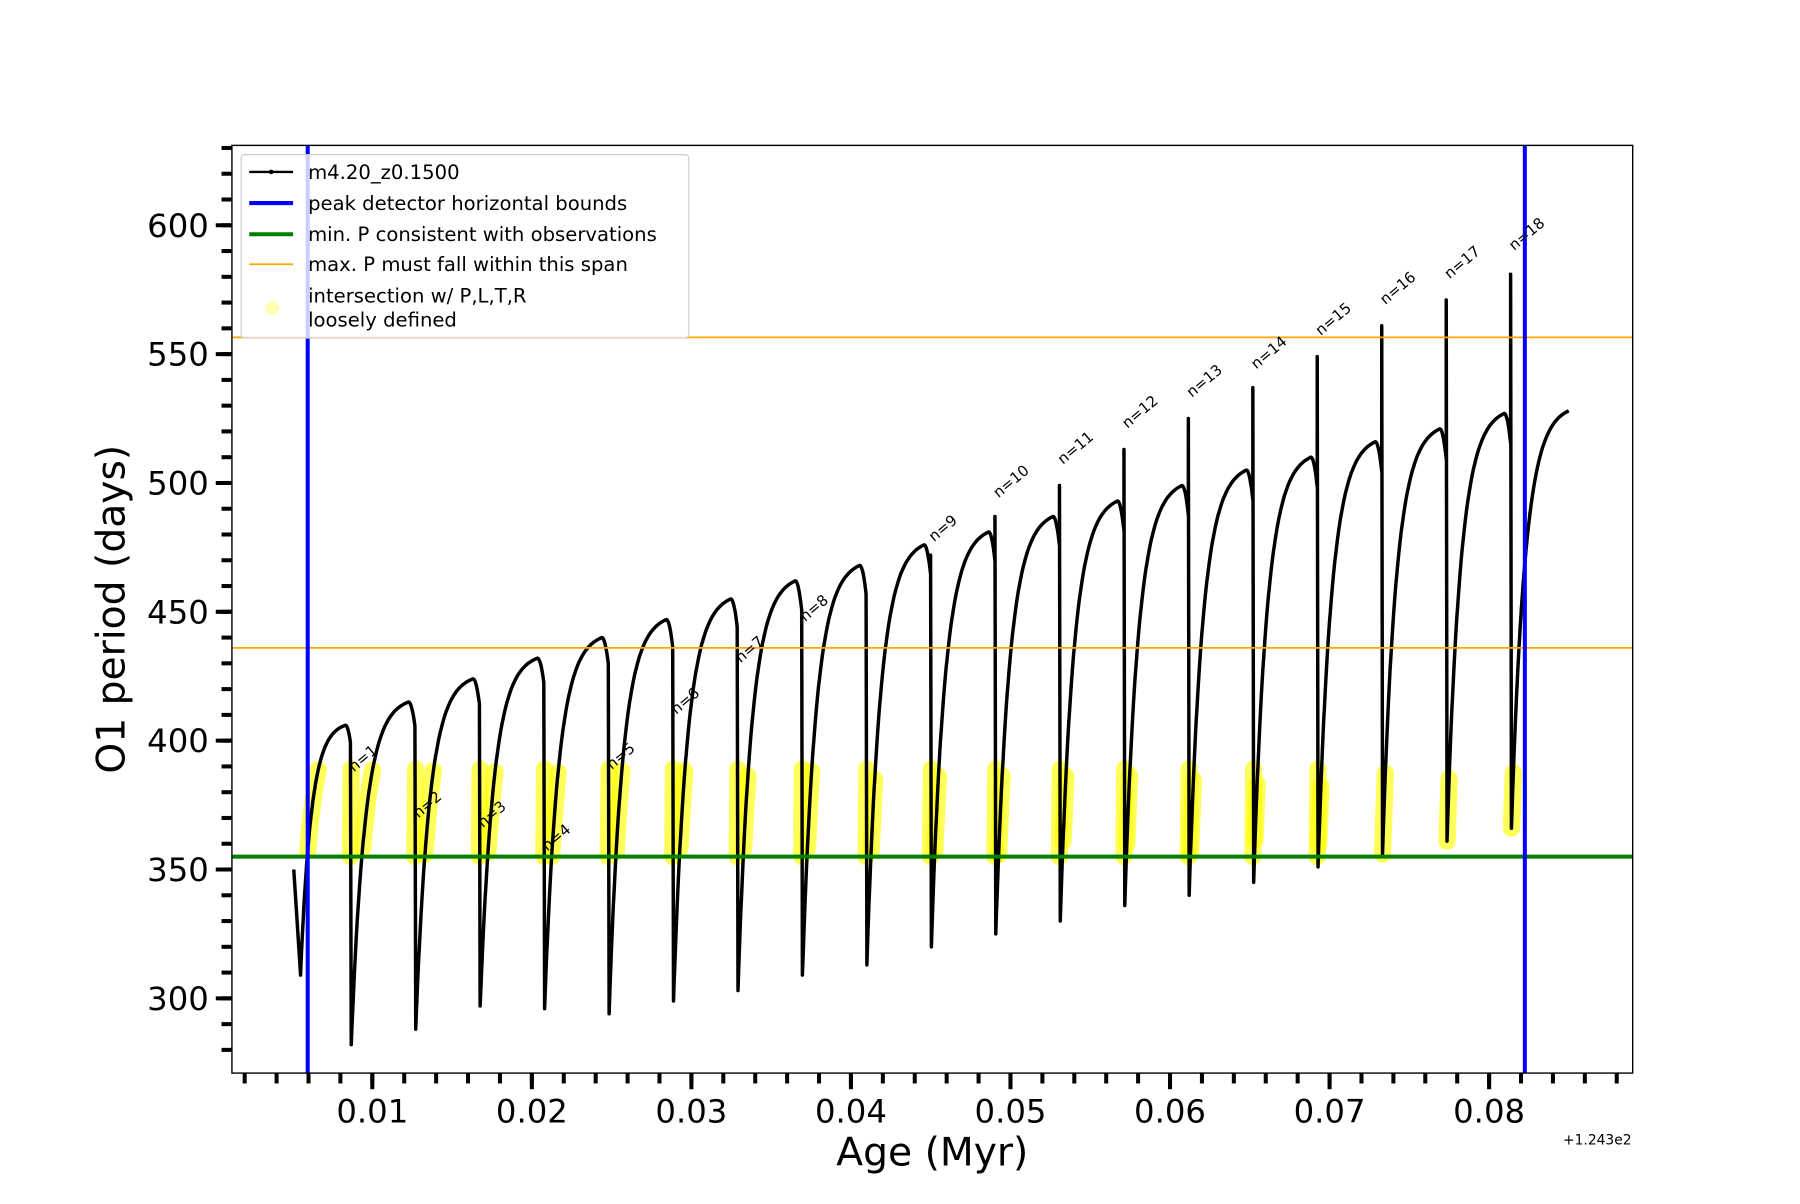  What do you see at coordinates (1010, 481) in the screenshot?
I see `pulse-label: n=10` at bounding box center [1010, 481].